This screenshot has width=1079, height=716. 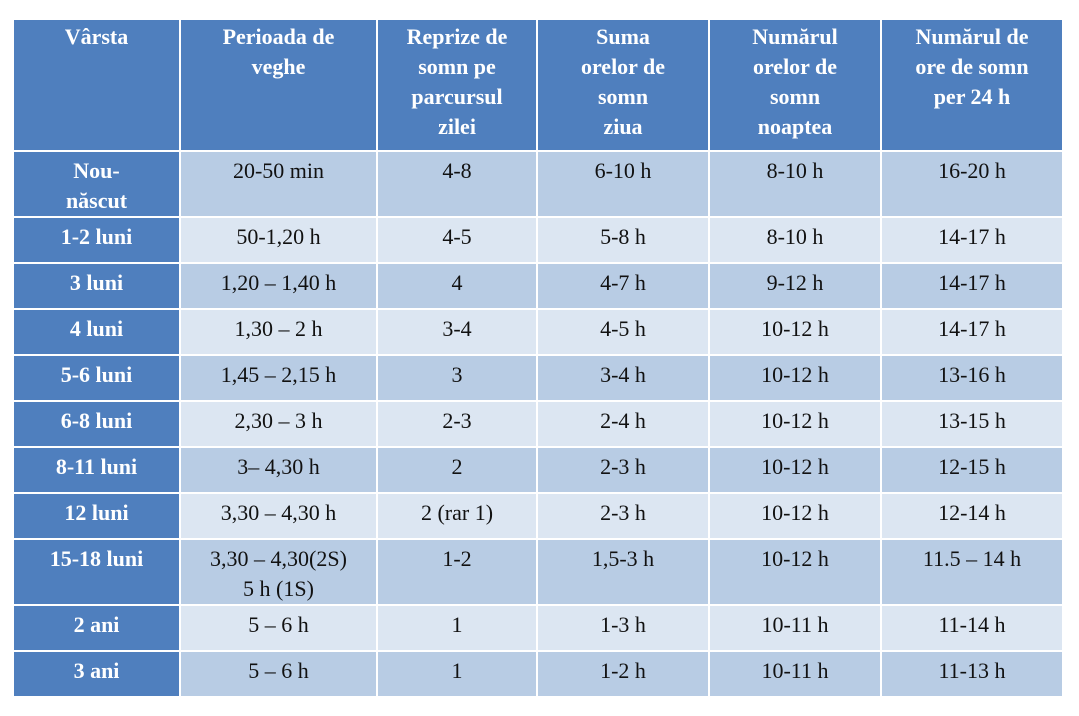 I want to click on cell-line: parcursul, so click(x=457, y=96).